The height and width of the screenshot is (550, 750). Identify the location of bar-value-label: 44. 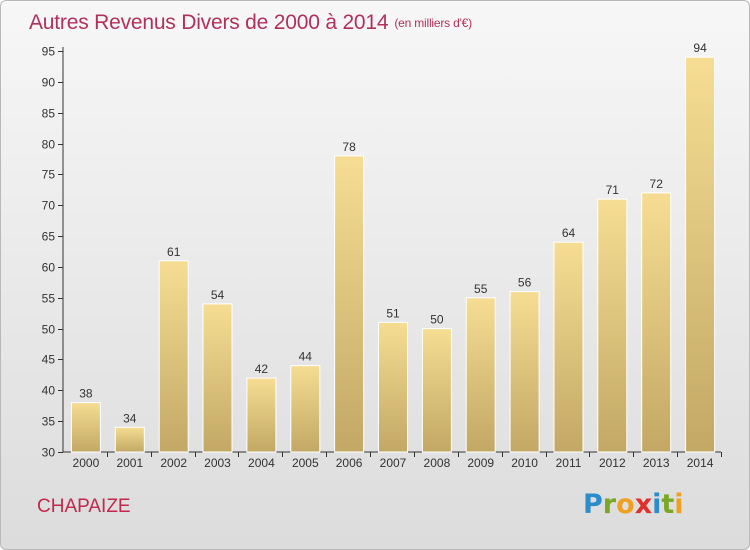
(306, 357).